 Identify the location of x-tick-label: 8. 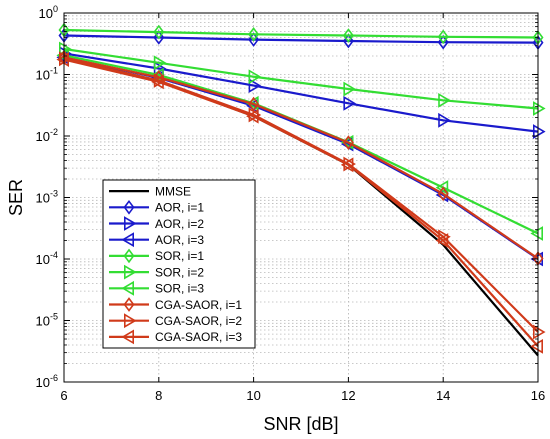
(158, 395).